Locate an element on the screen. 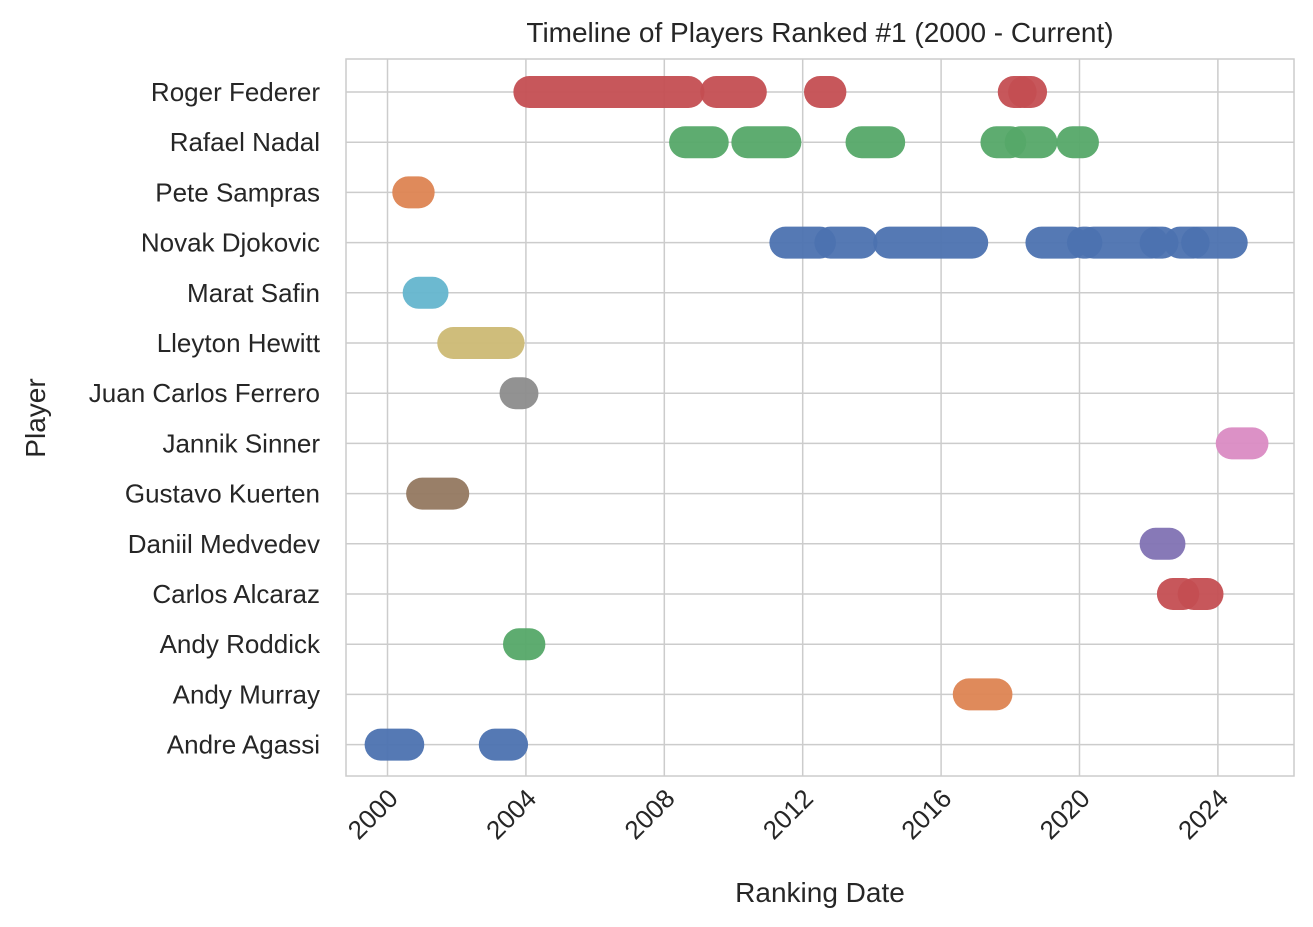  y-tick-label: Pete Sampras is located at coordinates (237, 192).